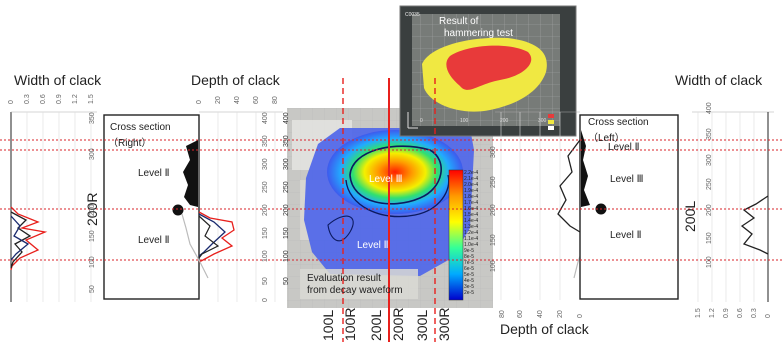 Image resolution: width=783 pixels, height=342 pixels. What do you see at coordinates (469, 257) in the screenshot?
I see `colorbar-tick: 8e-5` at bounding box center [469, 257].